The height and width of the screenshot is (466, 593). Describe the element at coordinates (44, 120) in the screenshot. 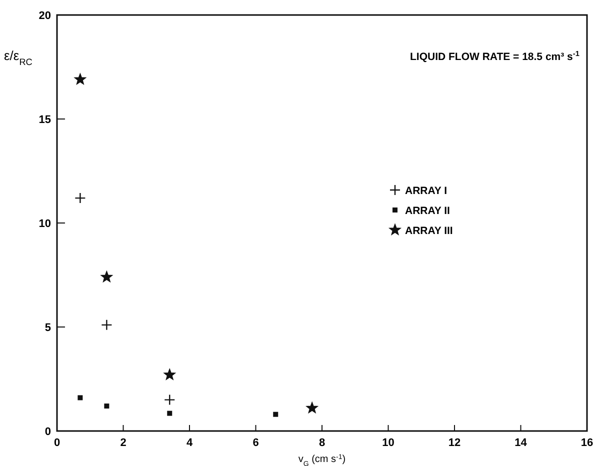

I see `y-tick-label: 15` at that location.